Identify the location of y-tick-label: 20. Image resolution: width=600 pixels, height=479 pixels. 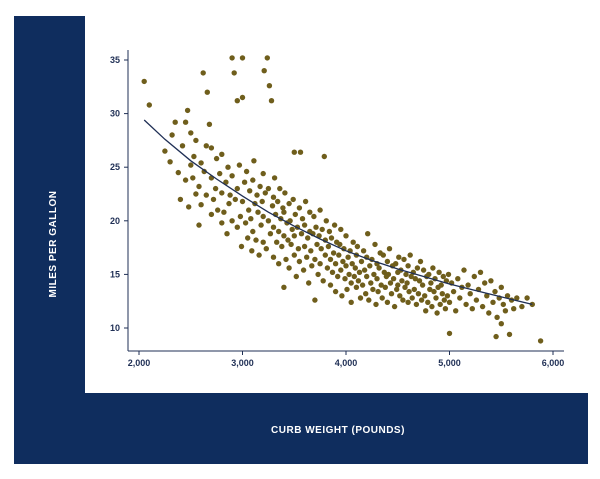
(115, 221).